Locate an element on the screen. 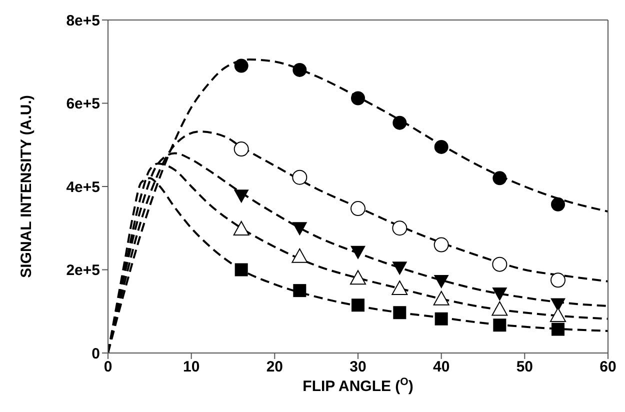 Image resolution: width=625 pixels, height=412 pixels. y-axis-title: SIGNAL INTENSITY (A.U.) is located at coordinates (26, 186).